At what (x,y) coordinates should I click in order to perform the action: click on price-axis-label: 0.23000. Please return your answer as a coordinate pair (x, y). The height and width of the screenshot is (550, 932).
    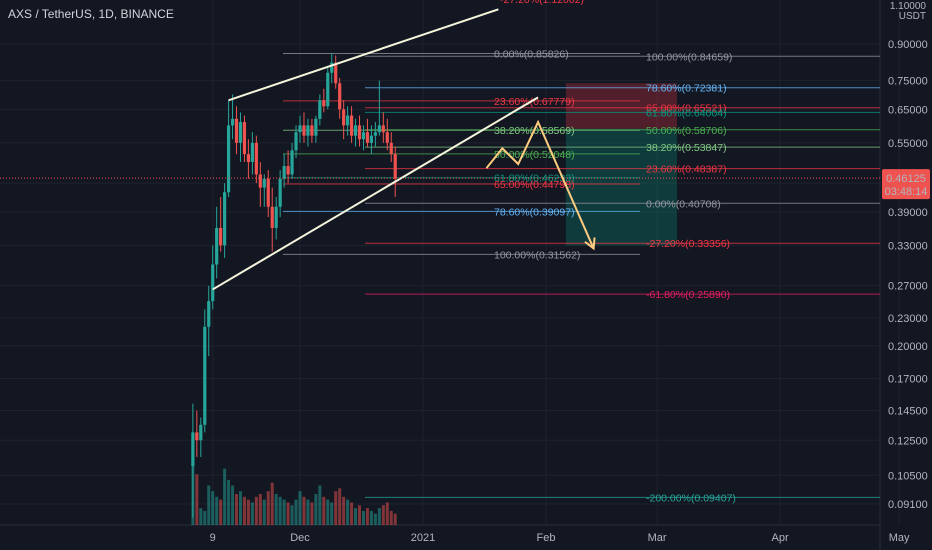
    Looking at the image, I should click on (908, 319).